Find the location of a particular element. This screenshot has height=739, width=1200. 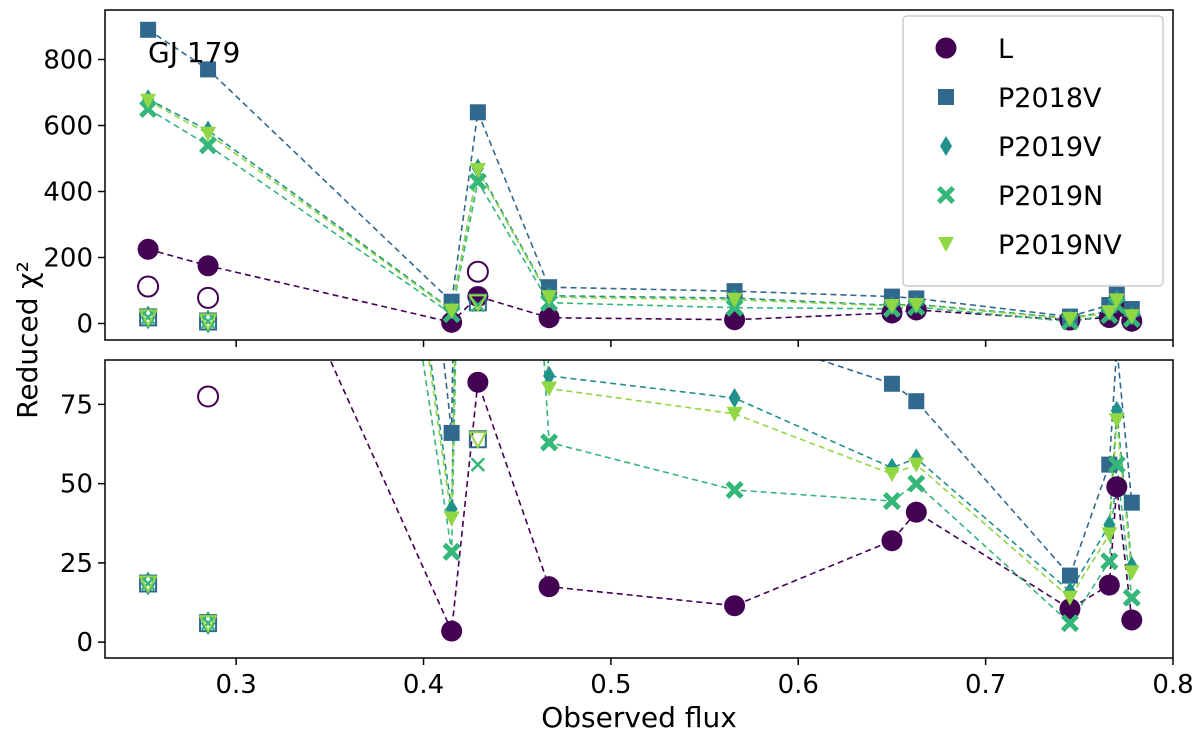

legend-marker-p2018v is located at coordinates (946, 97).